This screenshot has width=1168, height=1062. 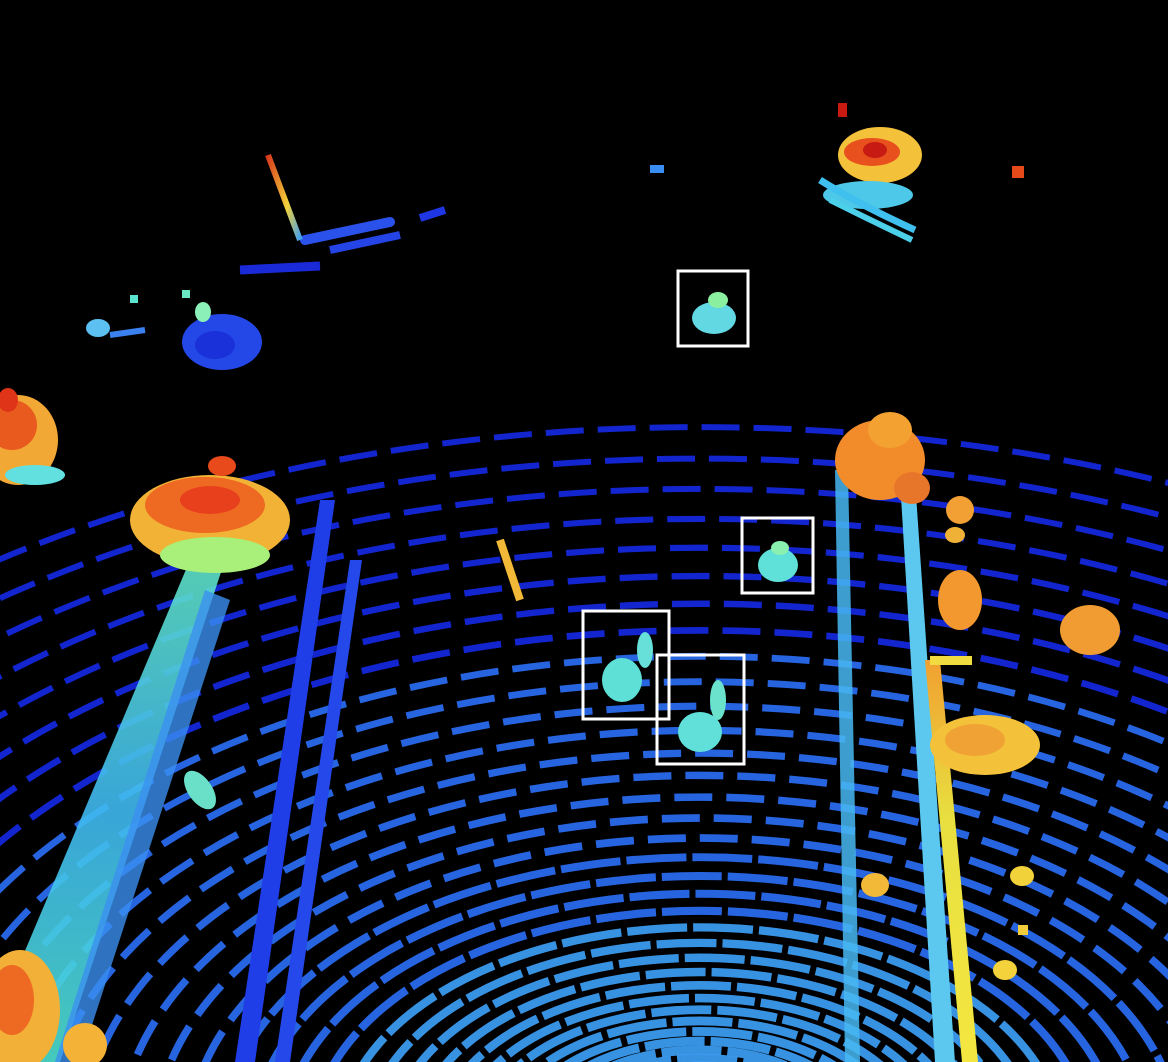 I want to click on bounding-boxes, so click(x=698, y=517).